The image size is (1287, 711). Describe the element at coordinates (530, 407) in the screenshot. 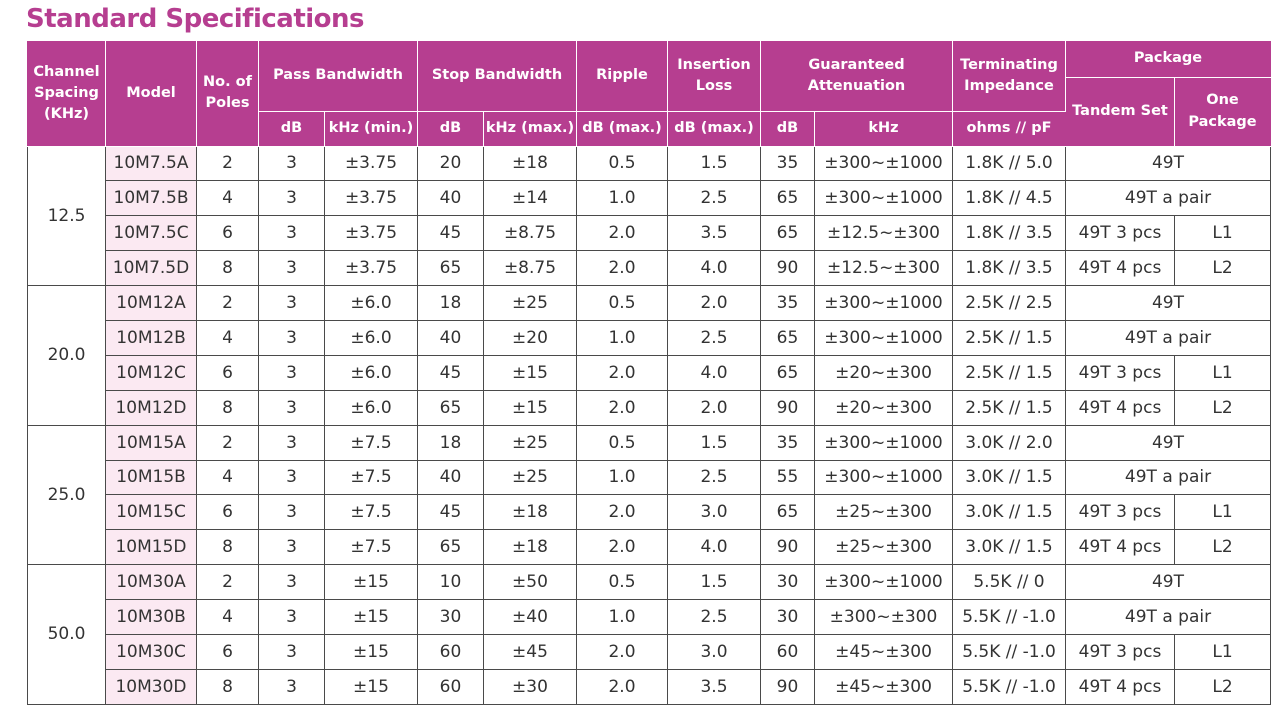

I see `stop-khz-cell: ±15` at that location.